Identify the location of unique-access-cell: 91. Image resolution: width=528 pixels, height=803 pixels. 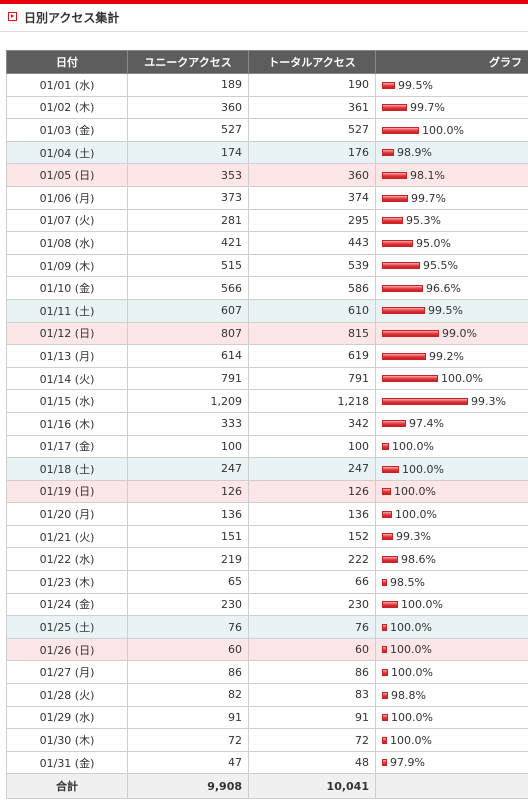
(188, 717).